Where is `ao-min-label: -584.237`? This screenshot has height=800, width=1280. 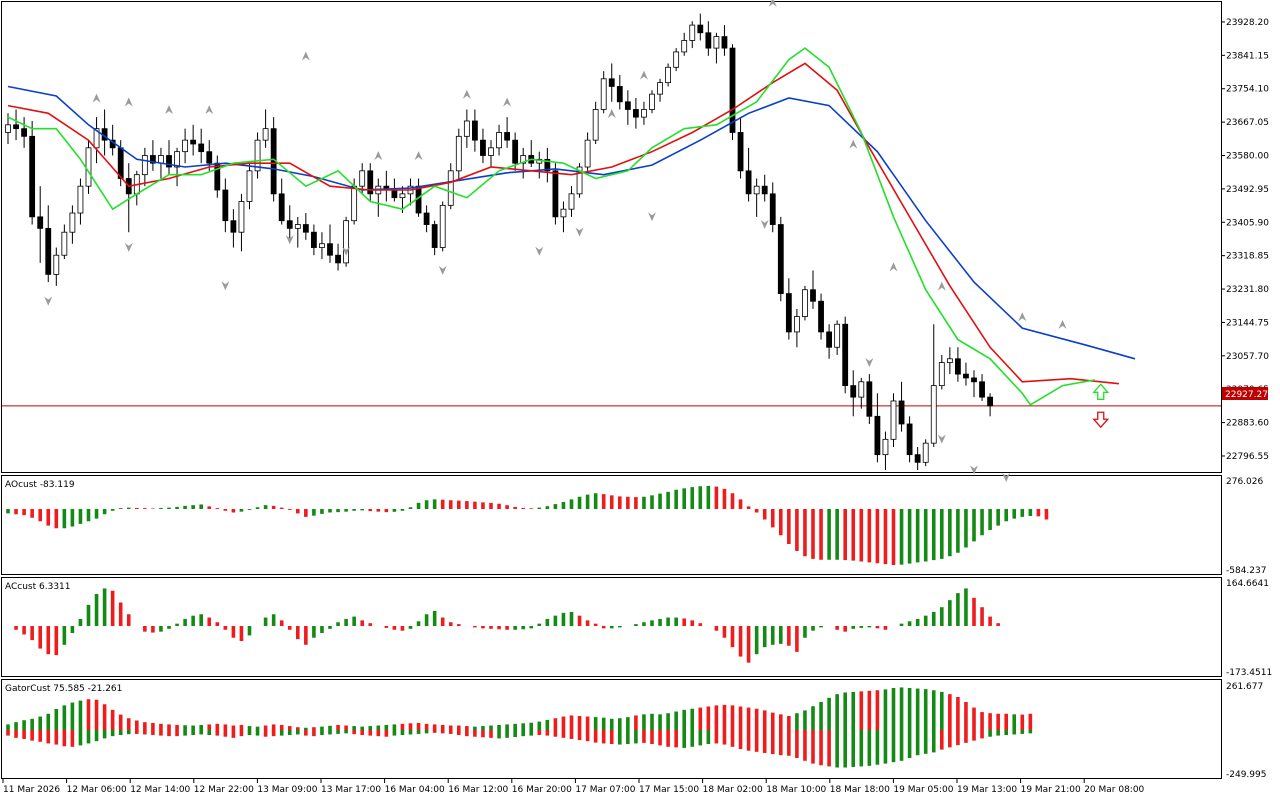 ao-min-label: -584.237 is located at coordinates (1246, 571).